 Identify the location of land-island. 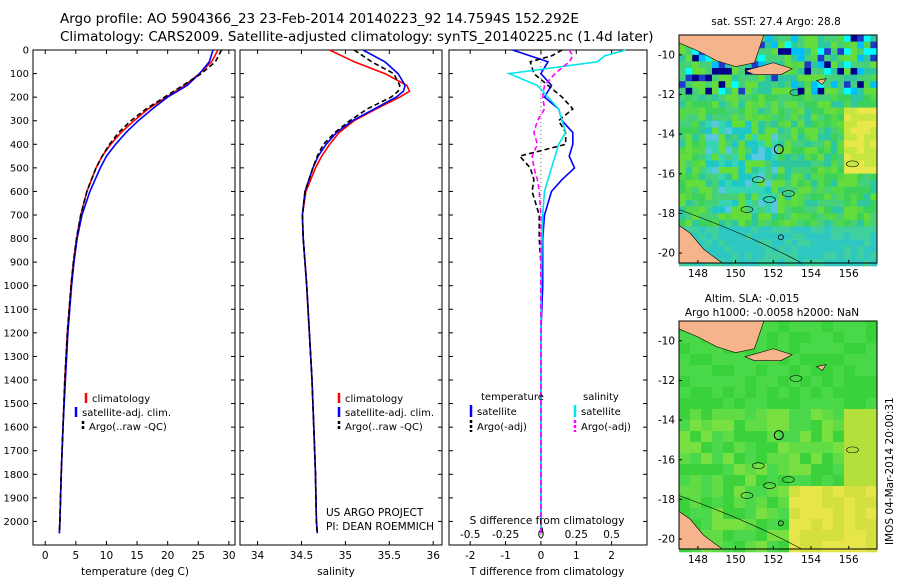
(821, 81).